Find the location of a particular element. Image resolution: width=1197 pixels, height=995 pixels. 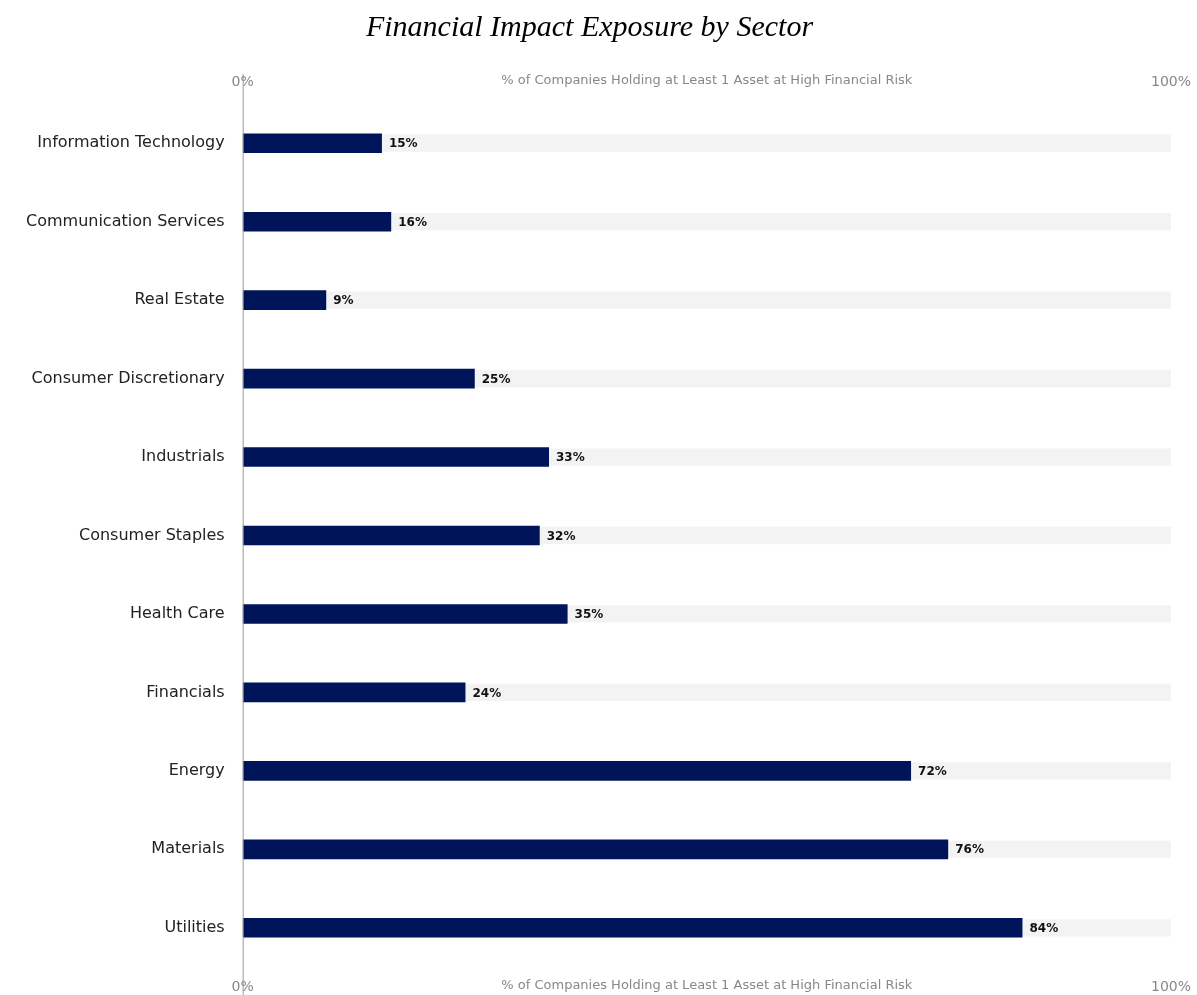

data-label: 72% is located at coordinates (932, 770).